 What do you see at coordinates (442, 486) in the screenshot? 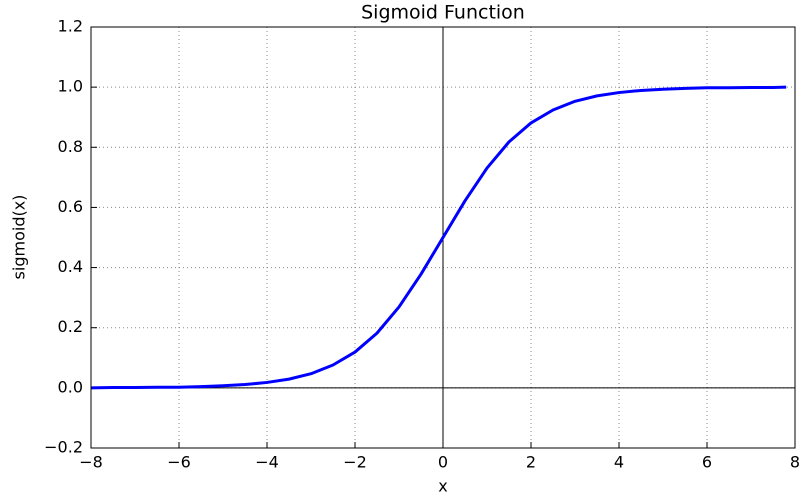
I see `x-axis-label: x` at bounding box center [442, 486].